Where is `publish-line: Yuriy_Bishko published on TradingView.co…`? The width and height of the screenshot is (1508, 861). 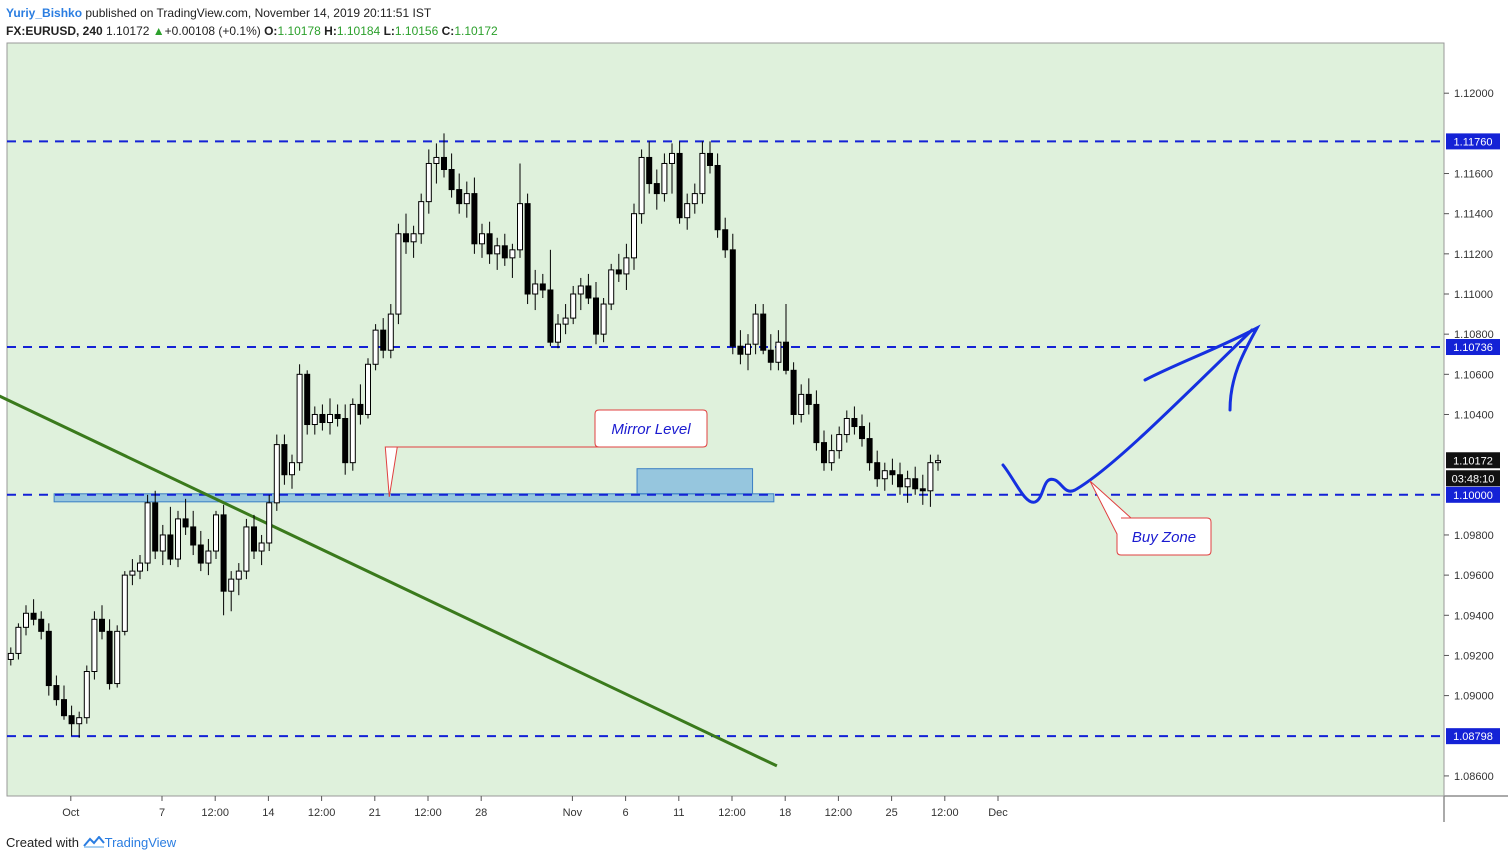
publish-line: Yuriy_Bishko published on TradingView.co… is located at coordinates (252, 13).